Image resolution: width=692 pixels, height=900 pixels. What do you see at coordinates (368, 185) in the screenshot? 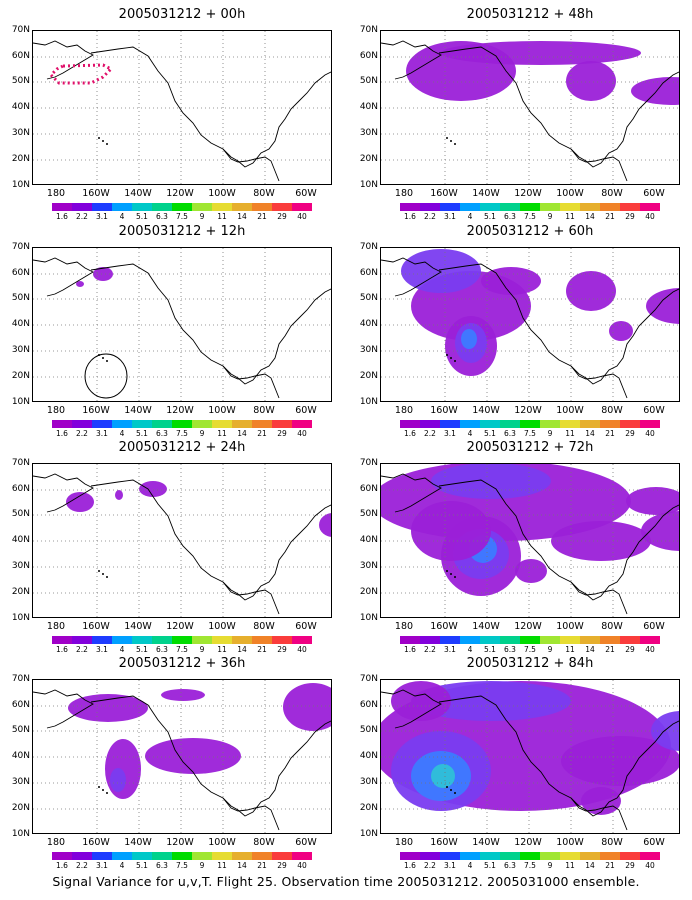
I see `y-tick-label: 10N` at bounding box center [368, 185].